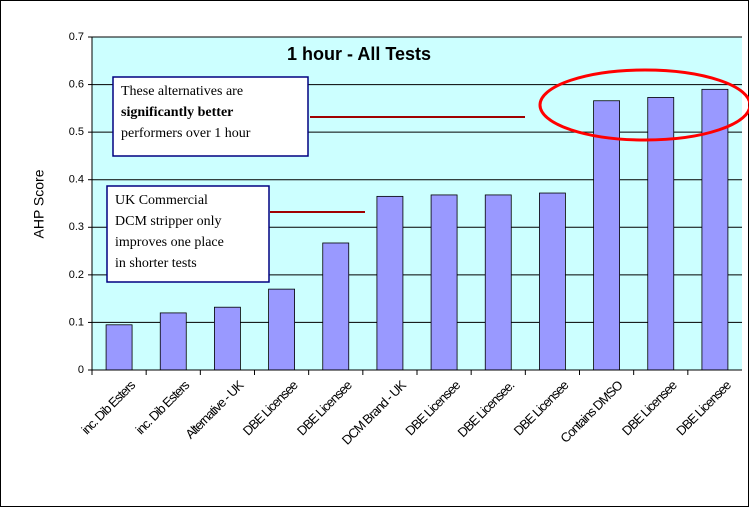 The image size is (749, 507). Describe the element at coordinates (76, 322) in the screenshot. I see `y-tick-label: 0.1` at that location.